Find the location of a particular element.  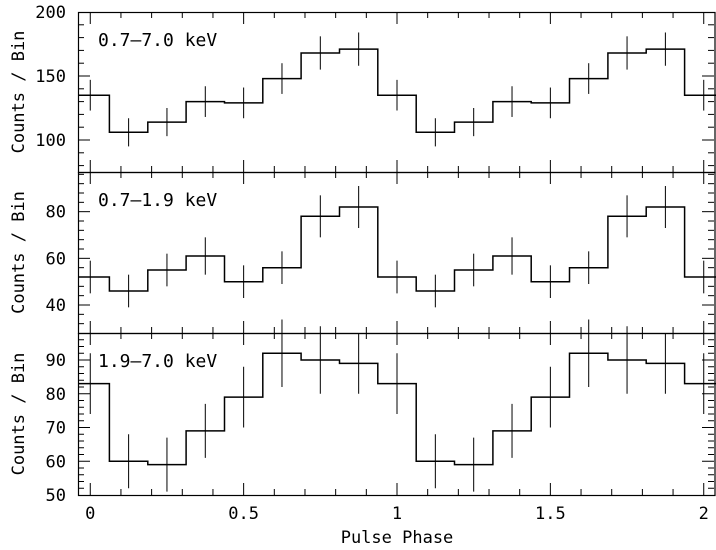

band-label: 0.7–1.9 keV is located at coordinates (157, 200).